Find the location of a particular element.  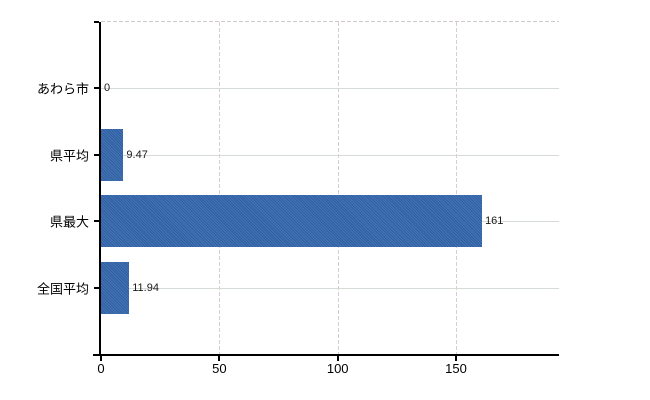

bar-value-label: 11.94 is located at coordinates (145, 287).